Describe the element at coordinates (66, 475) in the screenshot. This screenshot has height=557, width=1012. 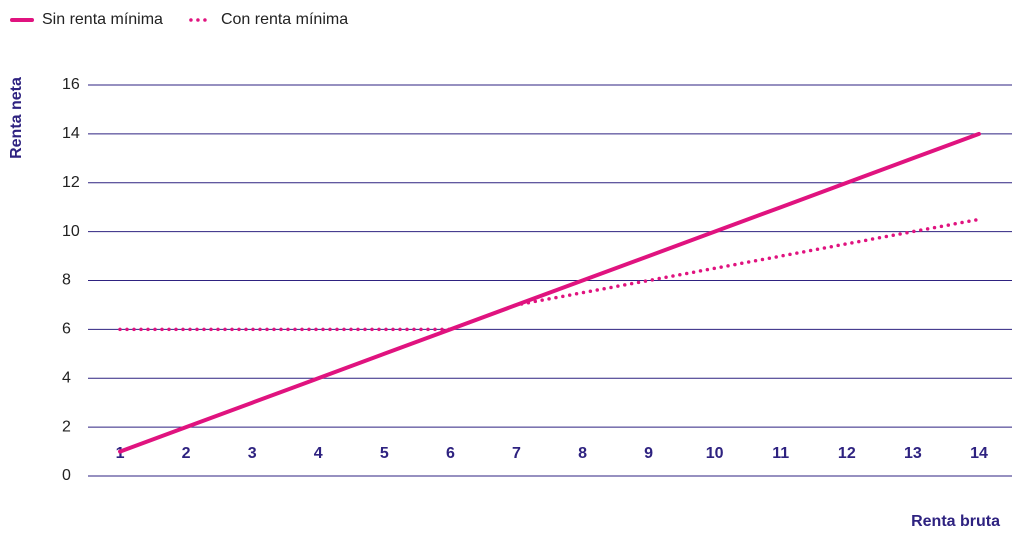
I see `y-tick-label: 0` at that location.